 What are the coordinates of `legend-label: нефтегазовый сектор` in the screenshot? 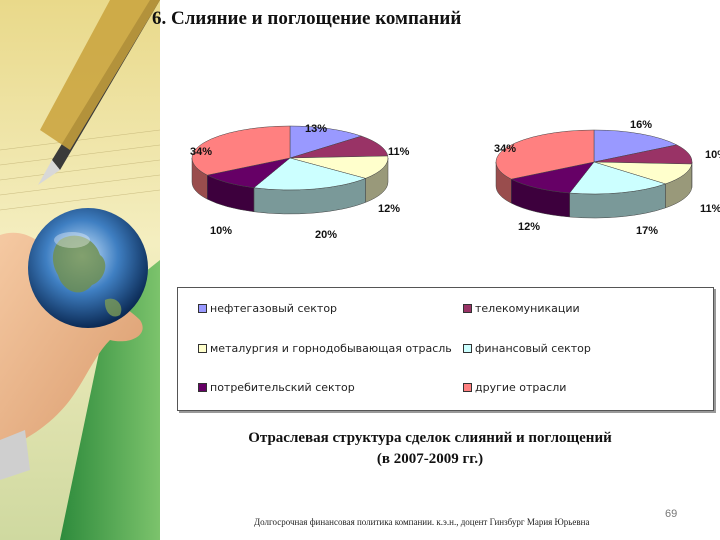 It's located at (274, 308).